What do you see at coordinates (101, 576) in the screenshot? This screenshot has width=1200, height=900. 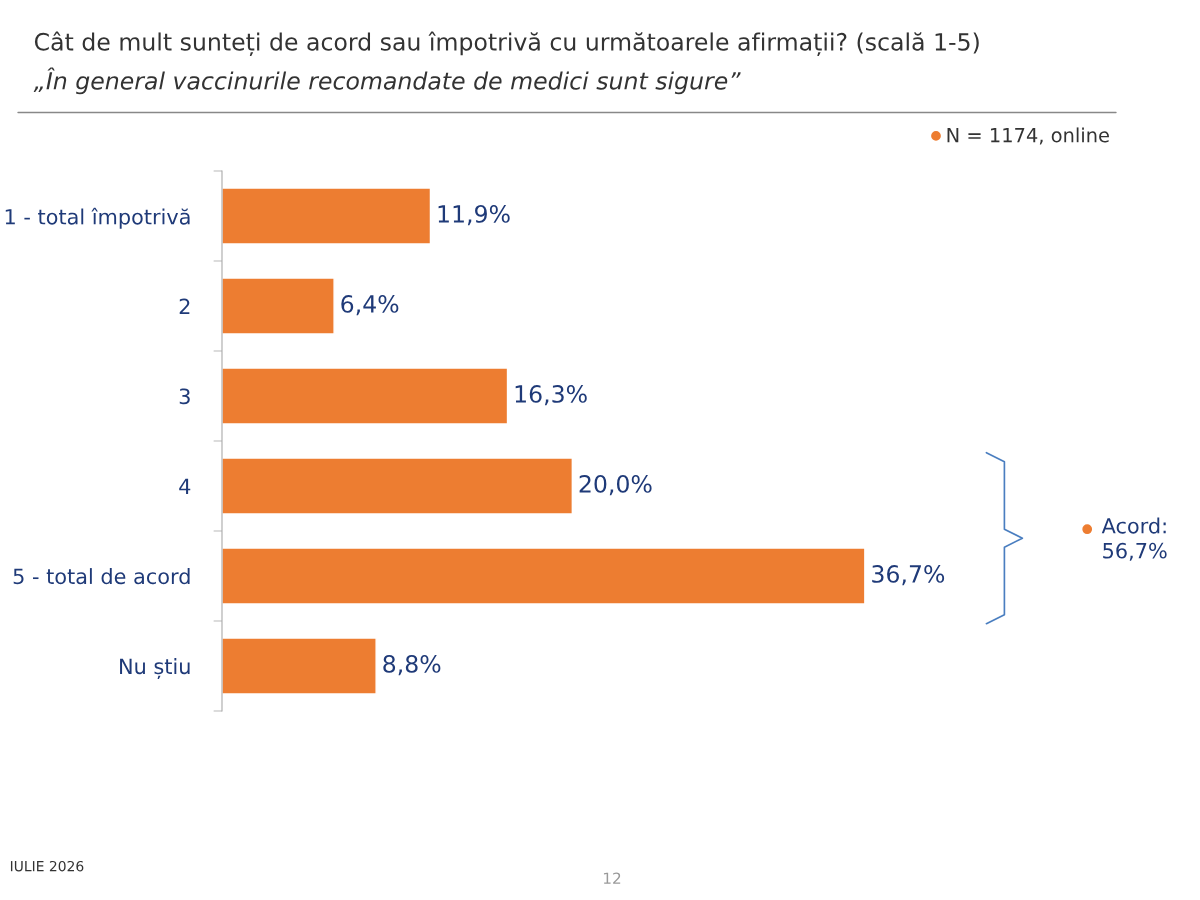 I see `y-tick-label: 5 - total de acord` at bounding box center [101, 576].